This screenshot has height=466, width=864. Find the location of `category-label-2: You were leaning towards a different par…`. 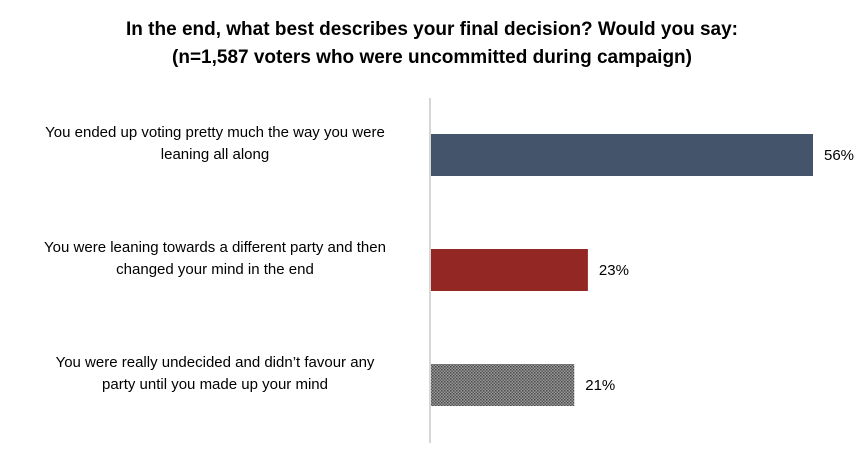

category-label-2: You were leaning towards a different par… is located at coordinates (215, 258).